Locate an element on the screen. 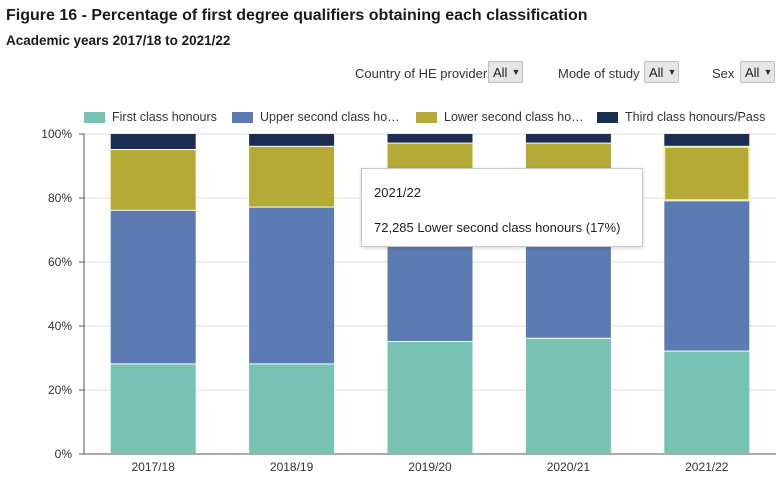 The height and width of the screenshot is (481, 782). chart-subtitle: Academic years 2017/18 to 2021/22 is located at coordinates (118, 40).